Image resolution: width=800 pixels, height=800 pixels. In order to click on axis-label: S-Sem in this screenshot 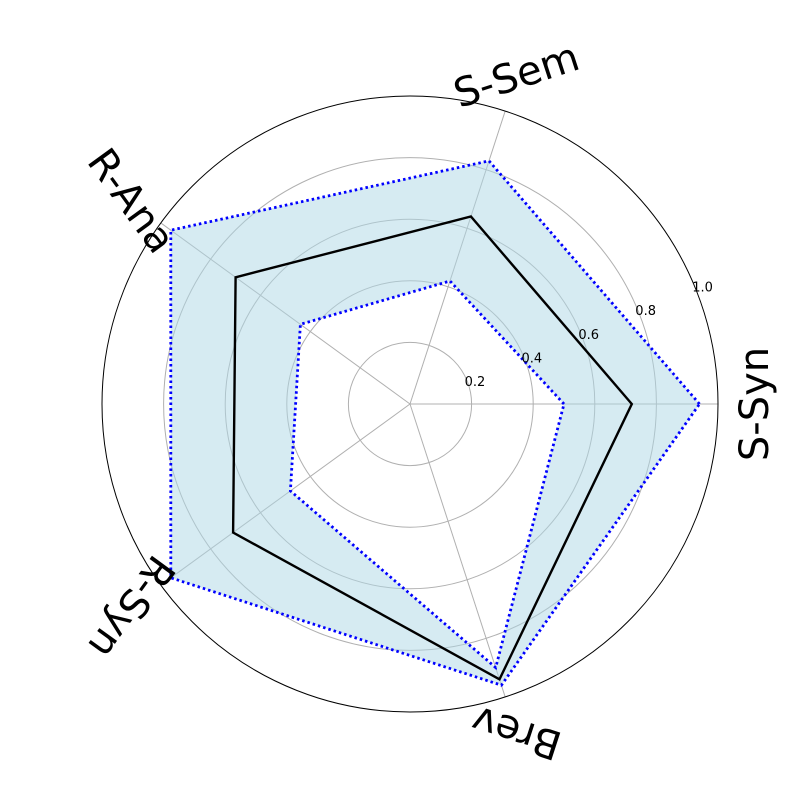, I will do `click(516, 76)`.